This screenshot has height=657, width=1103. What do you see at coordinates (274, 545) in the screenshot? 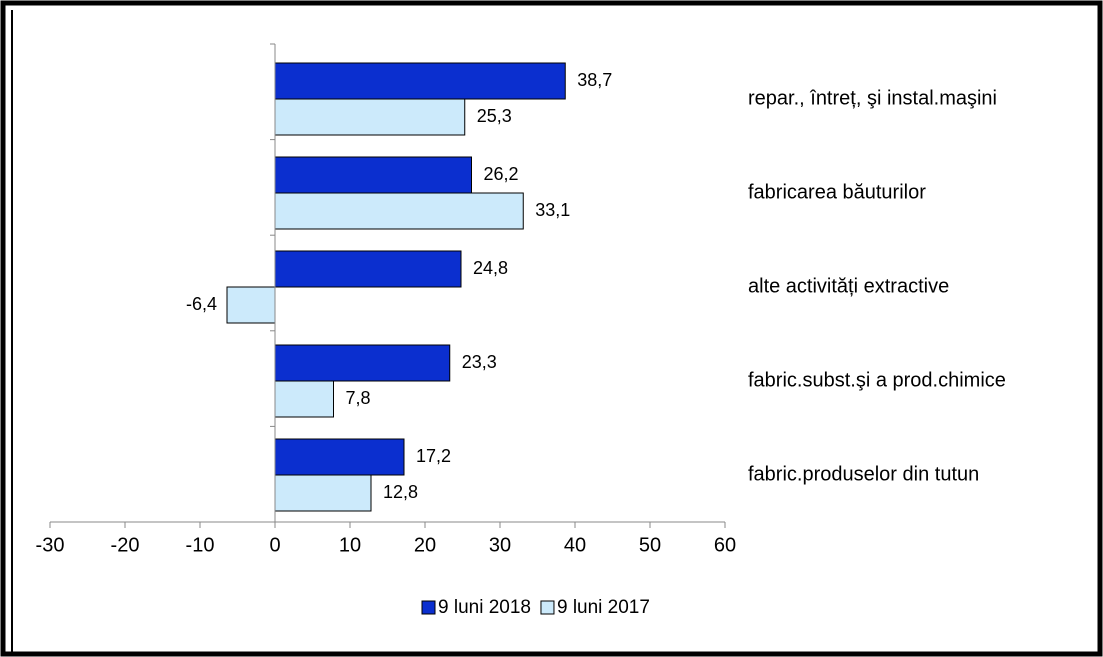
I see `x-tick-label: 0` at bounding box center [274, 545].